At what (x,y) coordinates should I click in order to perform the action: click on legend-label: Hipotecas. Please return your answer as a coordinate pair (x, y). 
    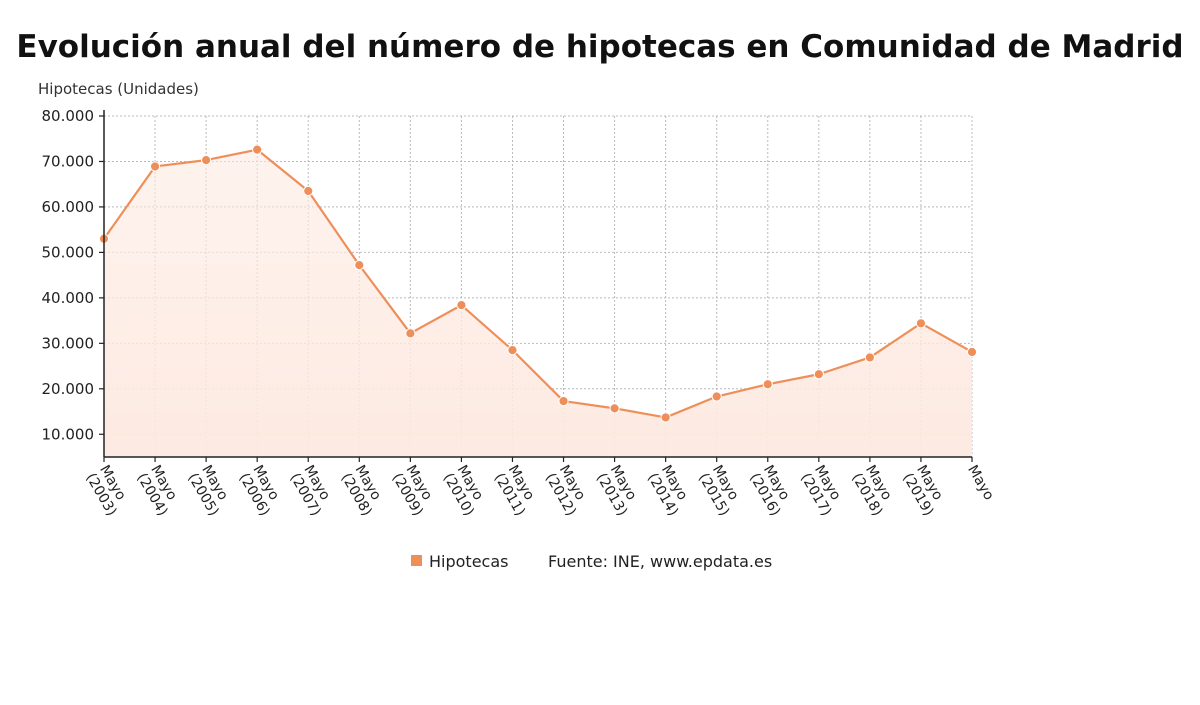
    Looking at the image, I should click on (468, 561).